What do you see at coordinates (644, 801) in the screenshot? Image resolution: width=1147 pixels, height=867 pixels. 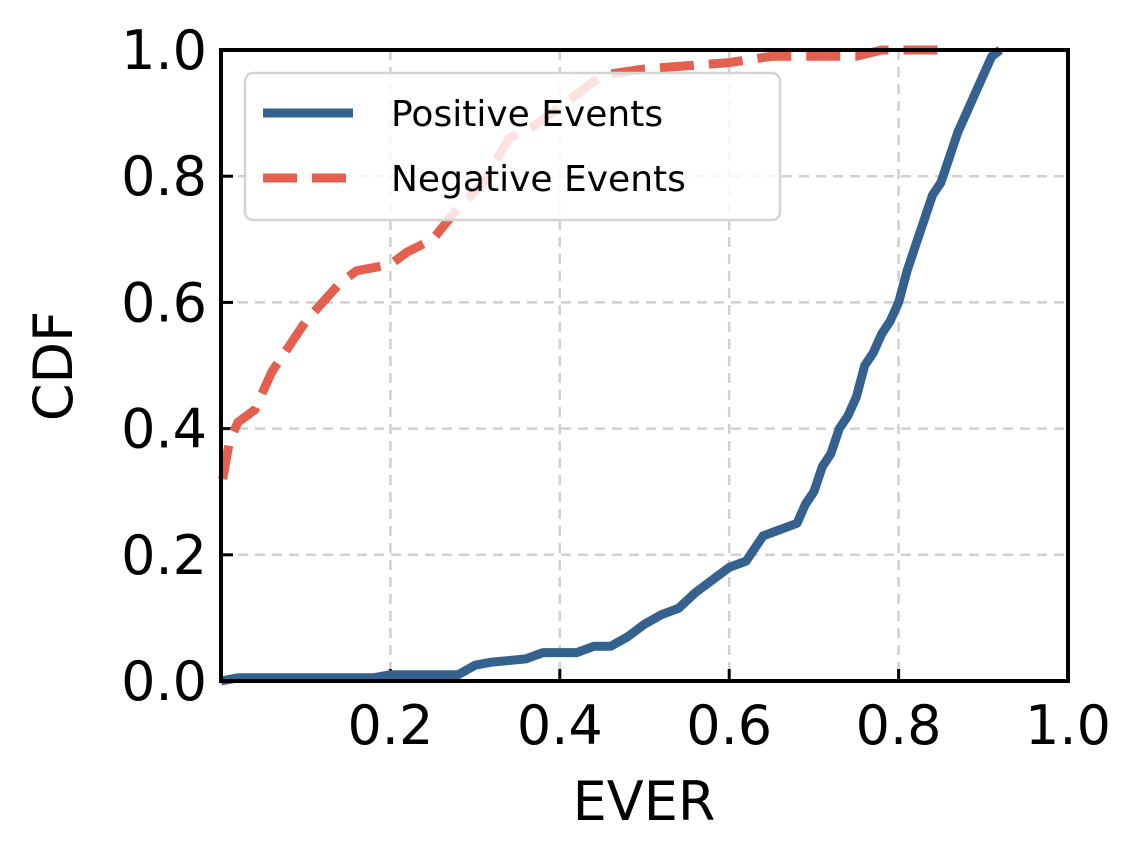 I see `x-axis-title: EVER` at bounding box center [644, 801].